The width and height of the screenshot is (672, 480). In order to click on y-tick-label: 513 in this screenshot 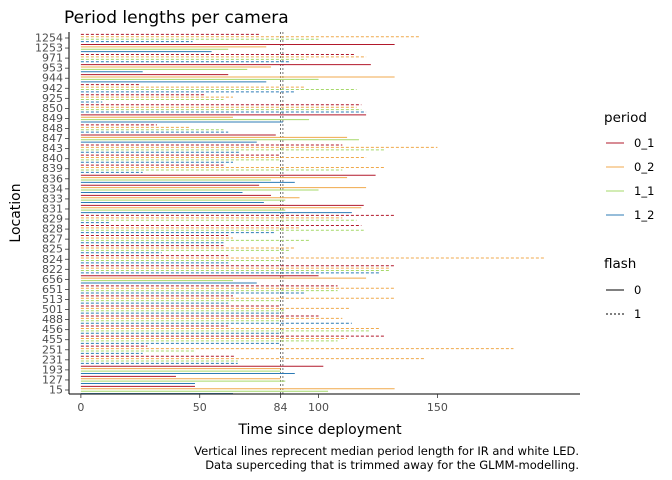, I will do `click(52, 299)`.